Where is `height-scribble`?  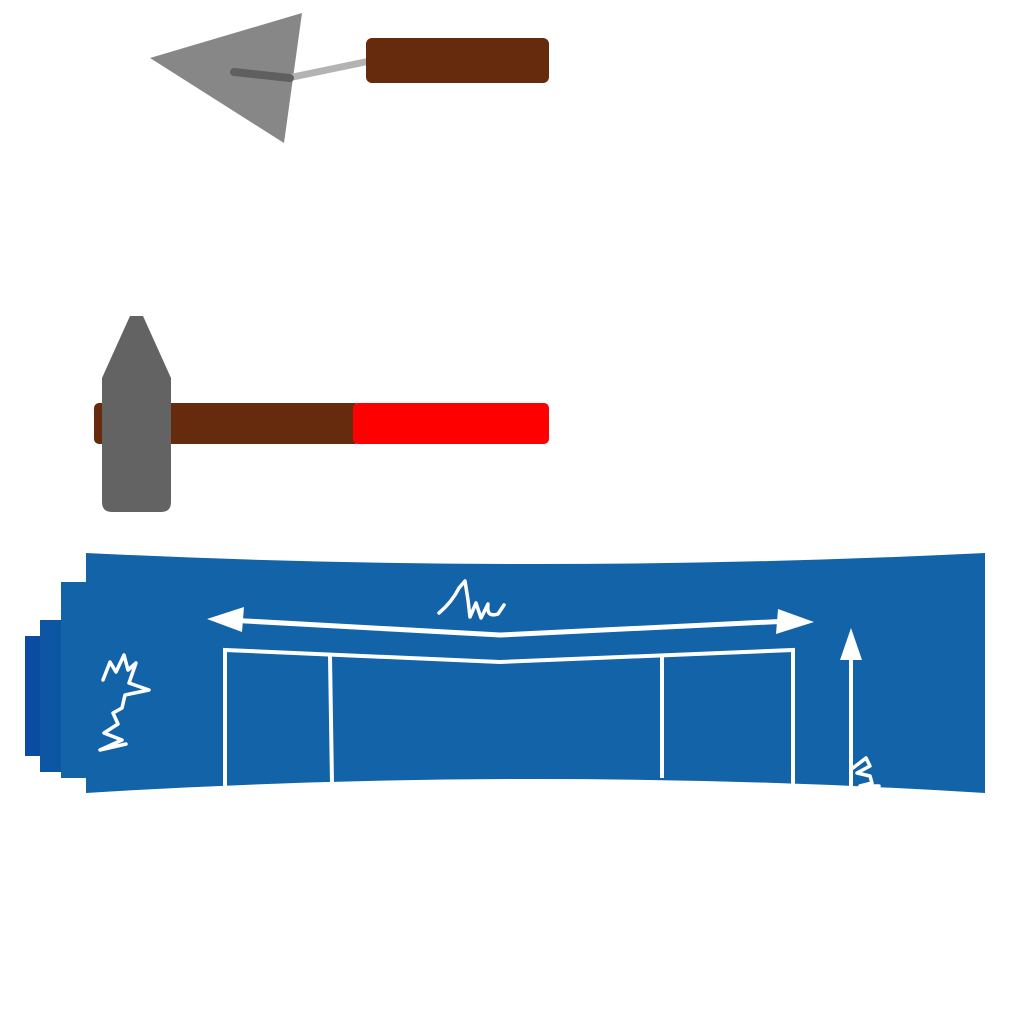
height-scribble is located at coordinates (866, 772).